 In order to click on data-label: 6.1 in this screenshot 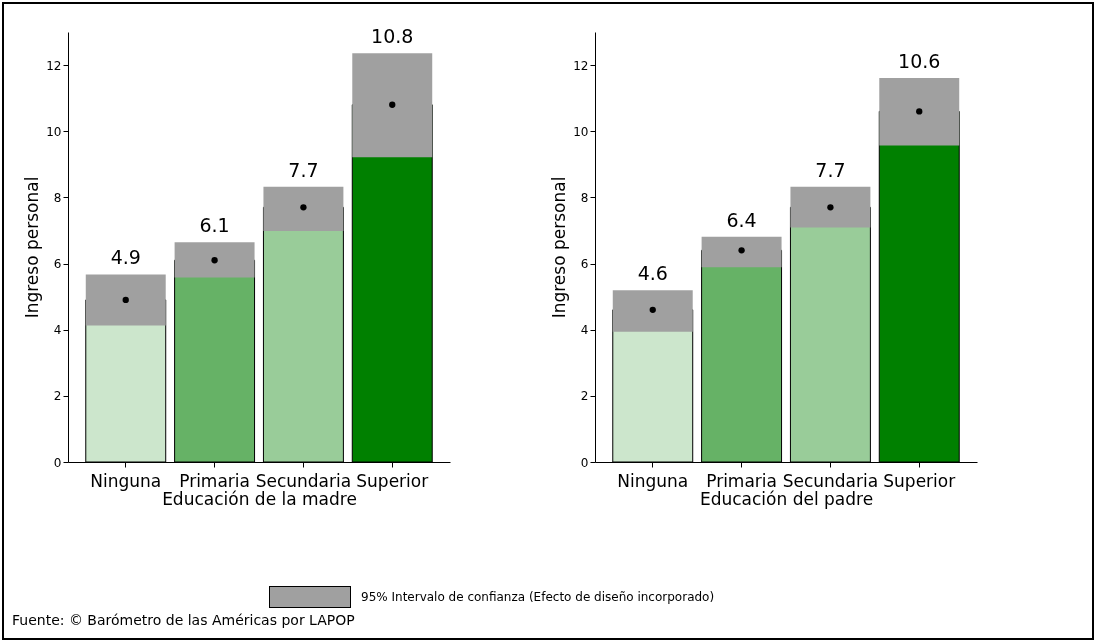, I will do `click(214, 225)`.